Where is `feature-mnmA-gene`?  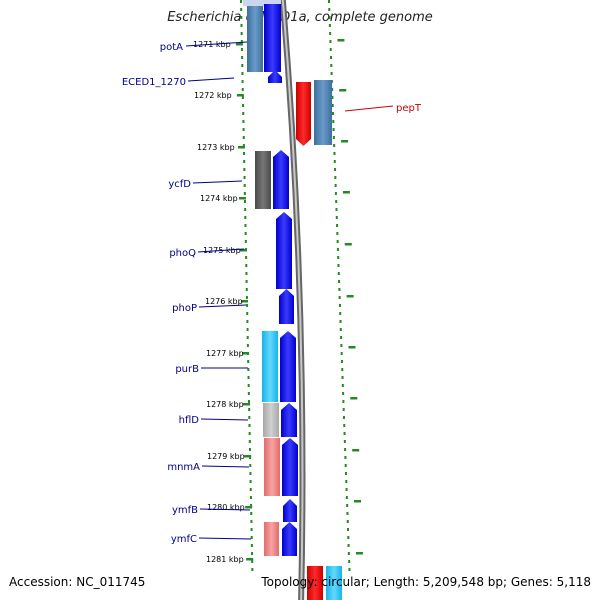 feature-mnmA-gene is located at coordinates (290, 467).